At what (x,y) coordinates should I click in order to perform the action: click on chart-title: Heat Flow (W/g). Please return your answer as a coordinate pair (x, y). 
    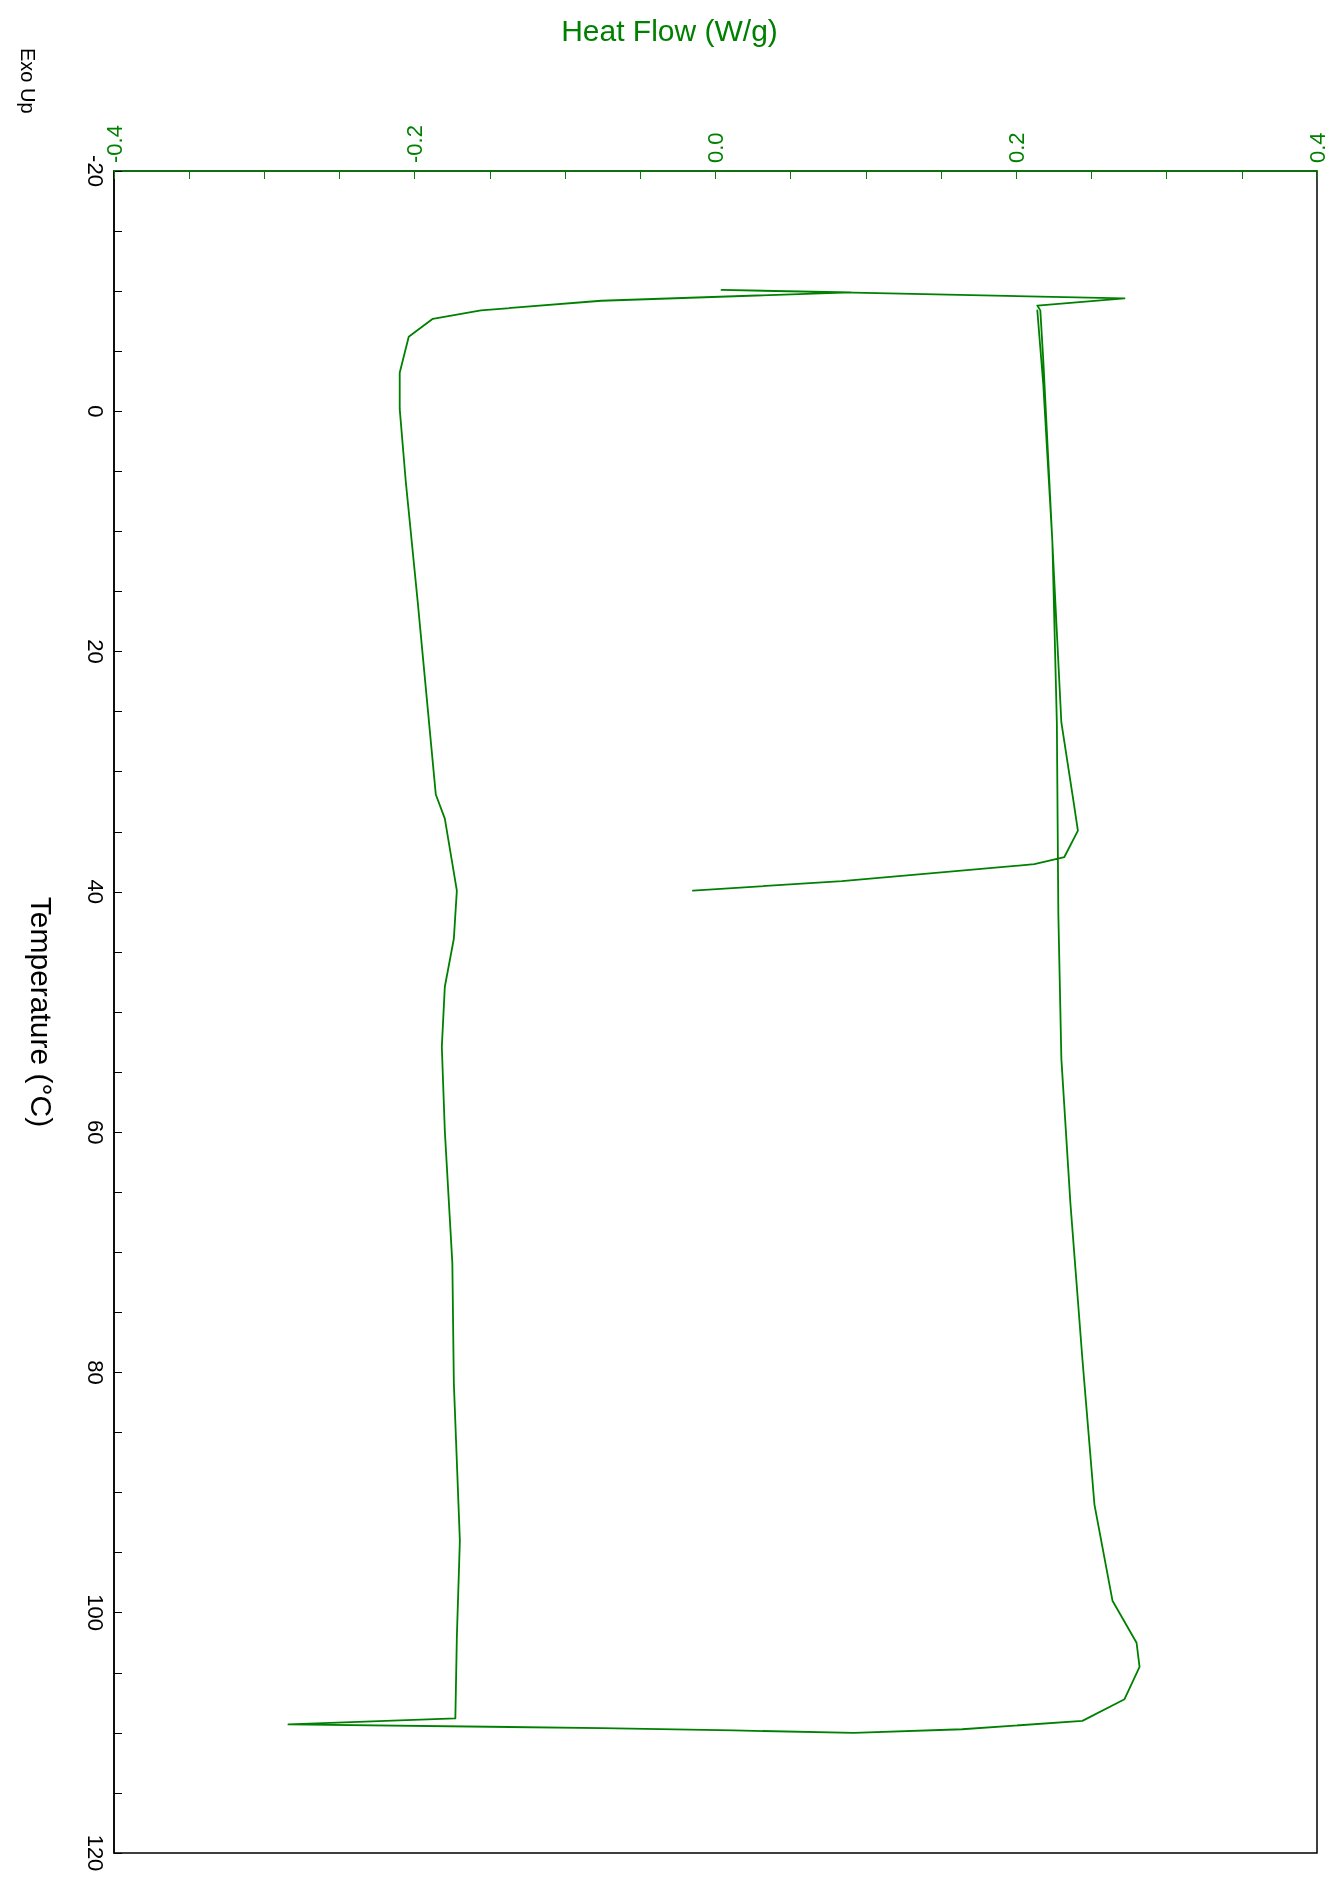
    Looking at the image, I should click on (669, 30).